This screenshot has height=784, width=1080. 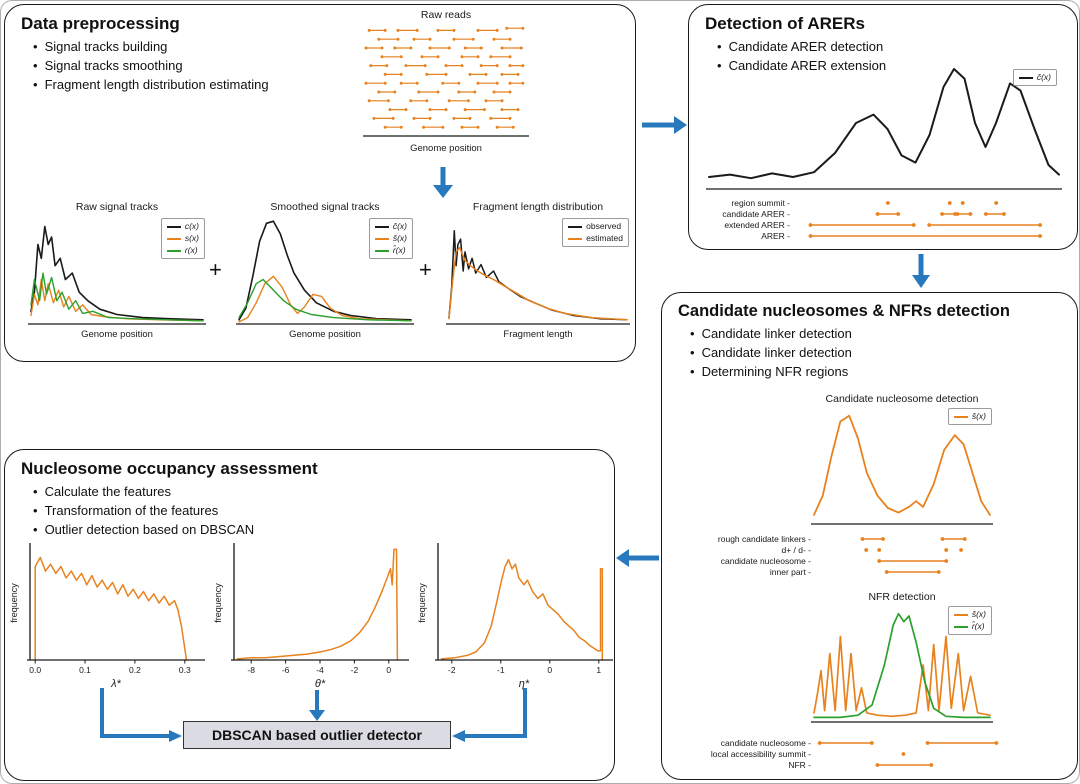 What do you see at coordinates (117, 334) in the screenshot?
I see `svg-text: Genome position` at bounding box center [117, 334].